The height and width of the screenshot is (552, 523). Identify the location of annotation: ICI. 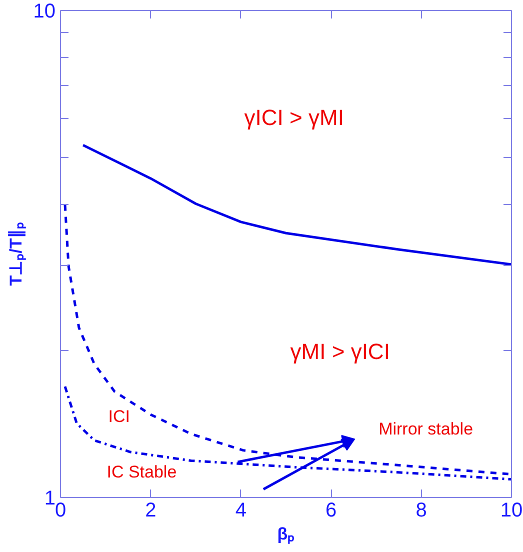
(119, 416).